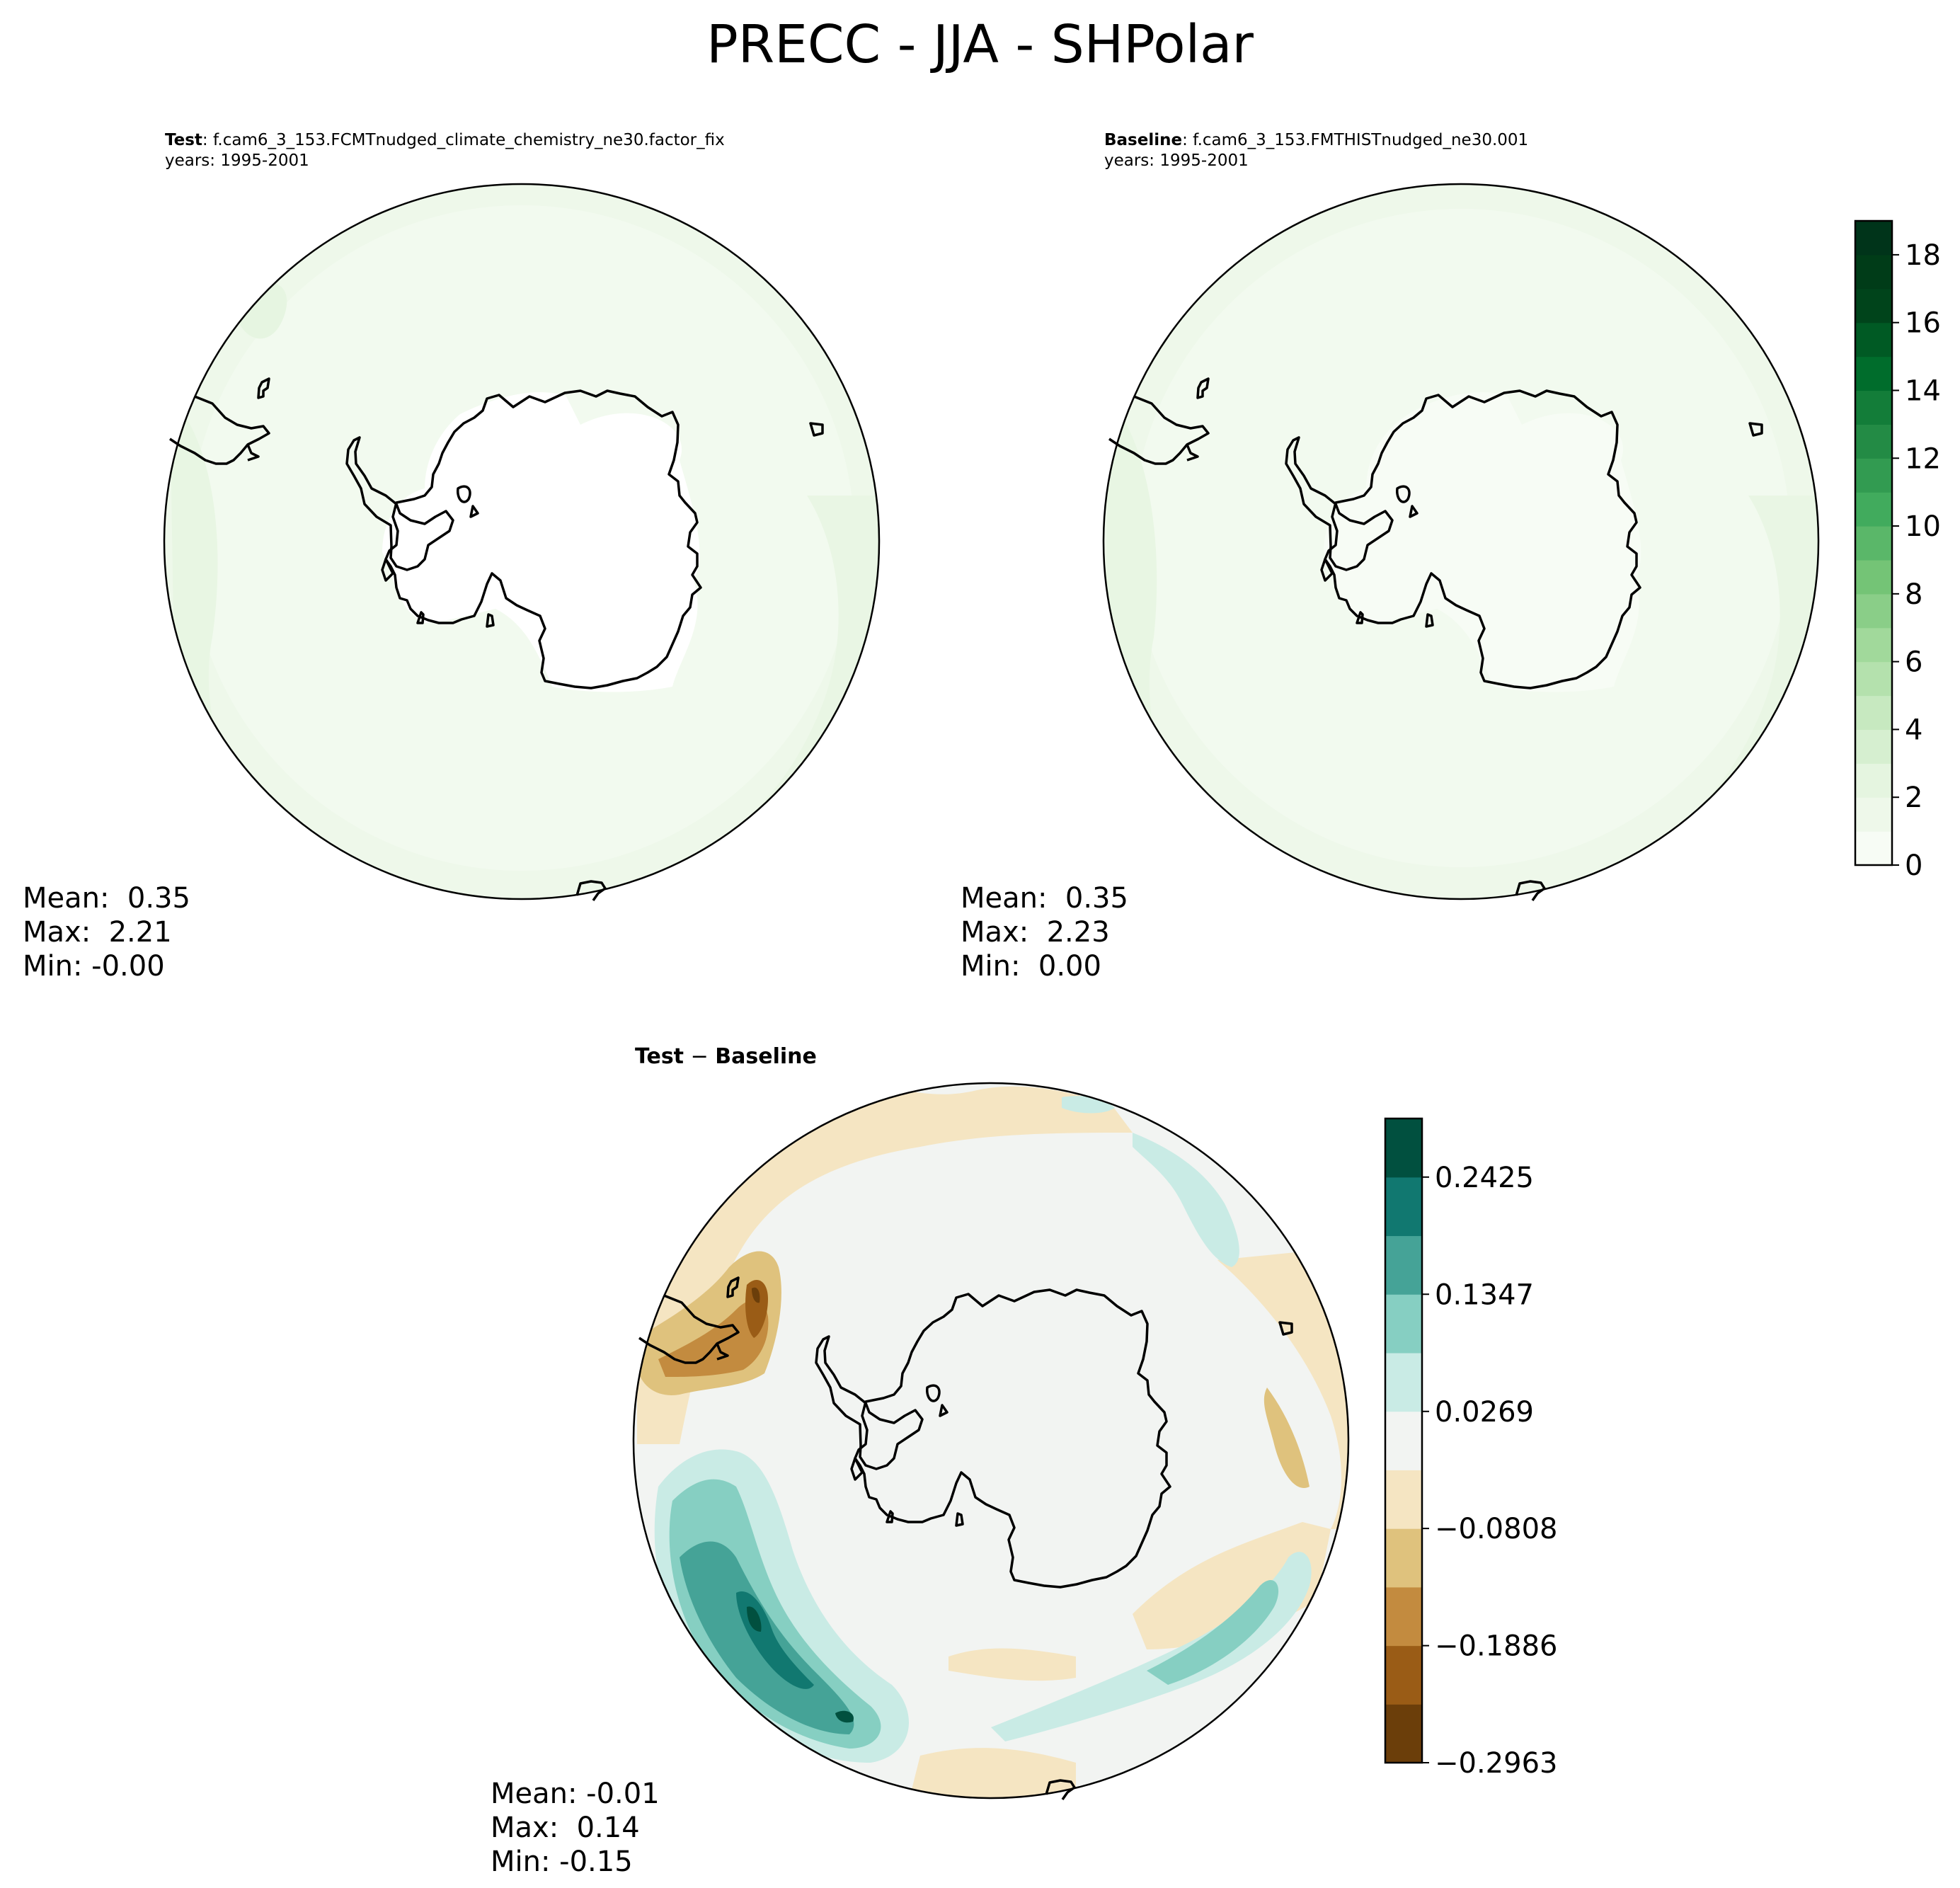  Describe the element at coordinates (1923, 324) in the screenshot. I see `main-colorbar-tick-label: 16` at that location.